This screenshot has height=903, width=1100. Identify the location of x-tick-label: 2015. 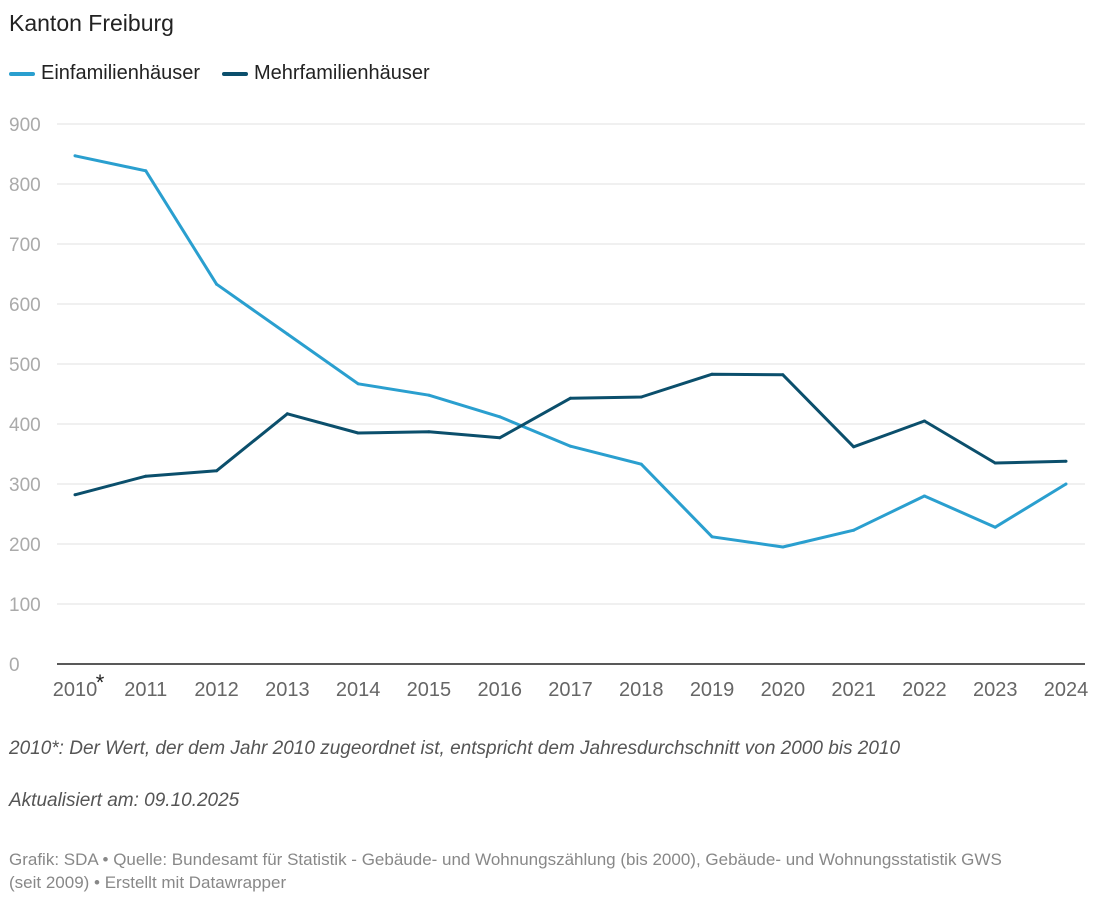
(429, 690).